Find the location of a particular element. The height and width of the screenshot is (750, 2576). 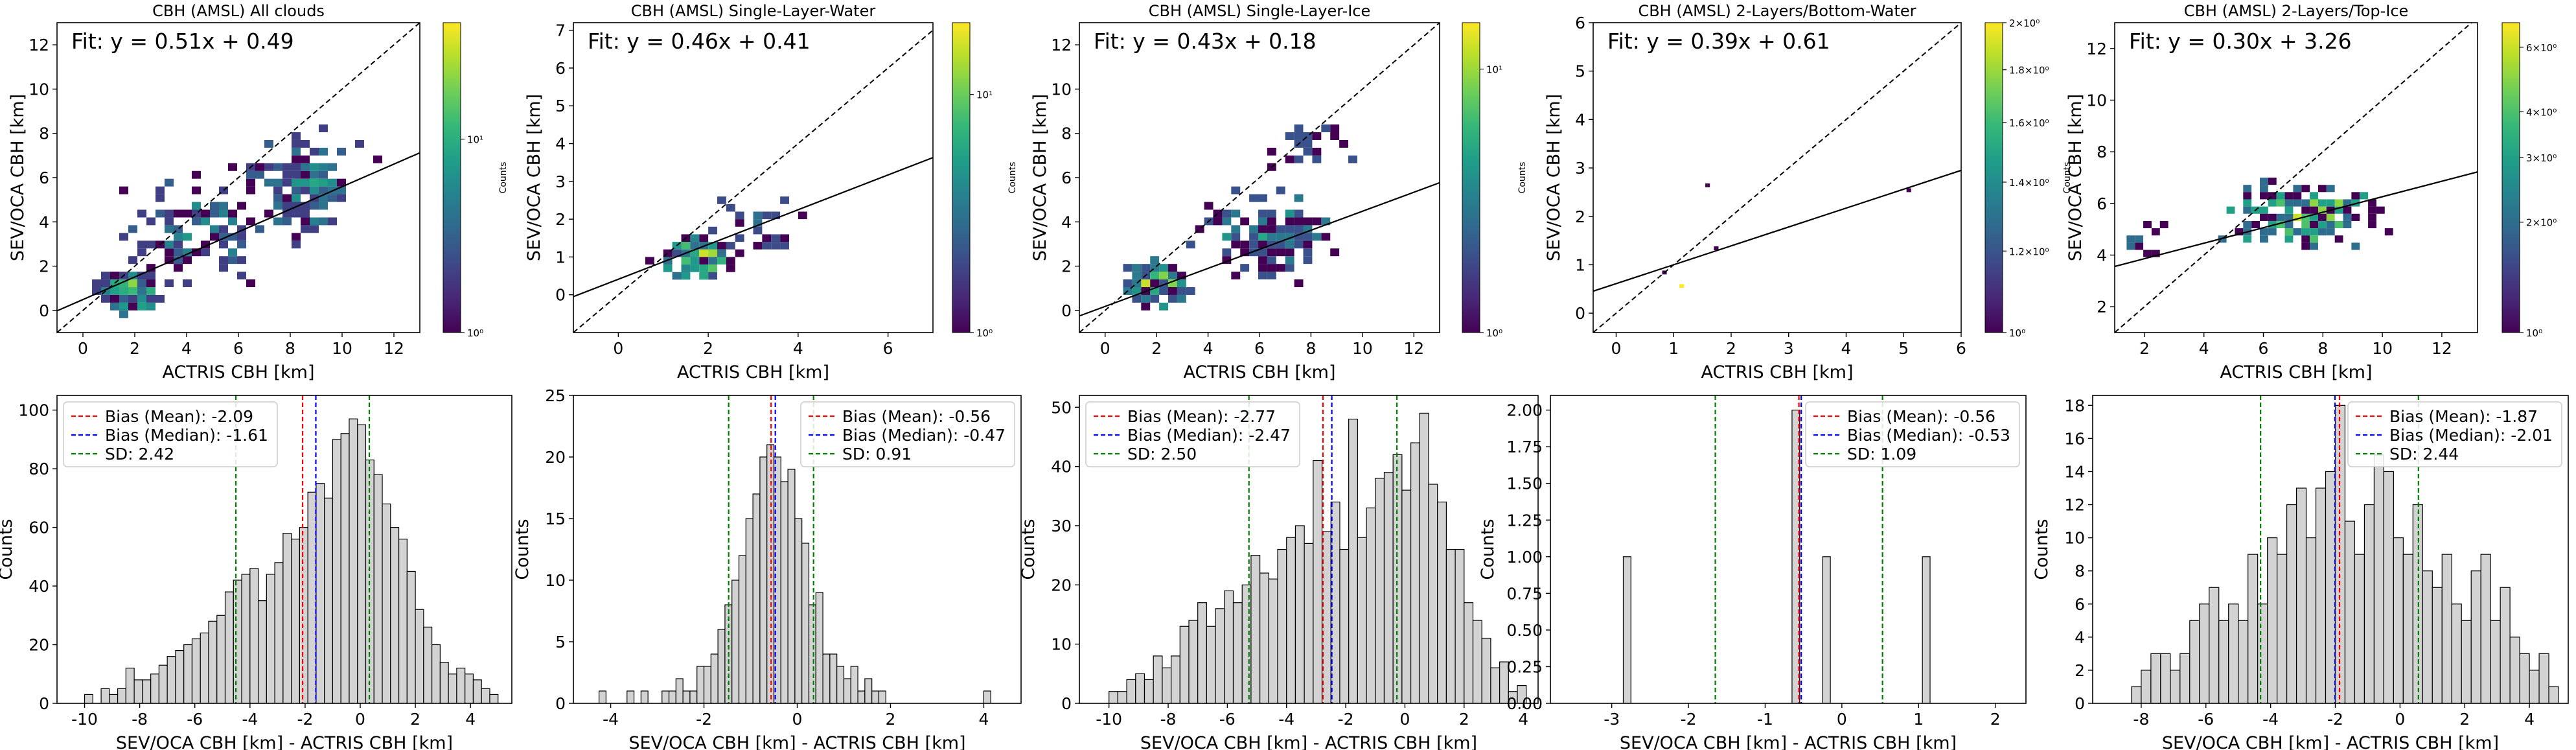

y-tick-label: 80 is located at coordinates (39, 469).